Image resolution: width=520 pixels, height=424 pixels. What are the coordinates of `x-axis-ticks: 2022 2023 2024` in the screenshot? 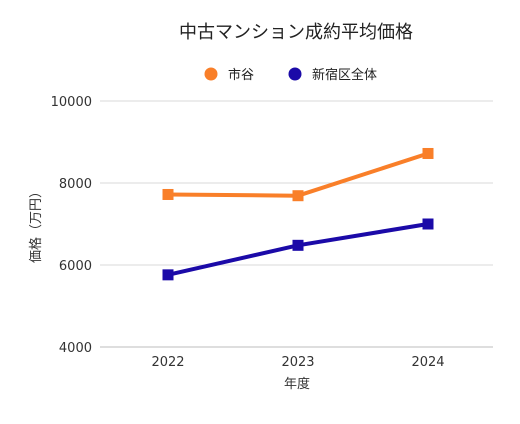 It's located at (297, 362).